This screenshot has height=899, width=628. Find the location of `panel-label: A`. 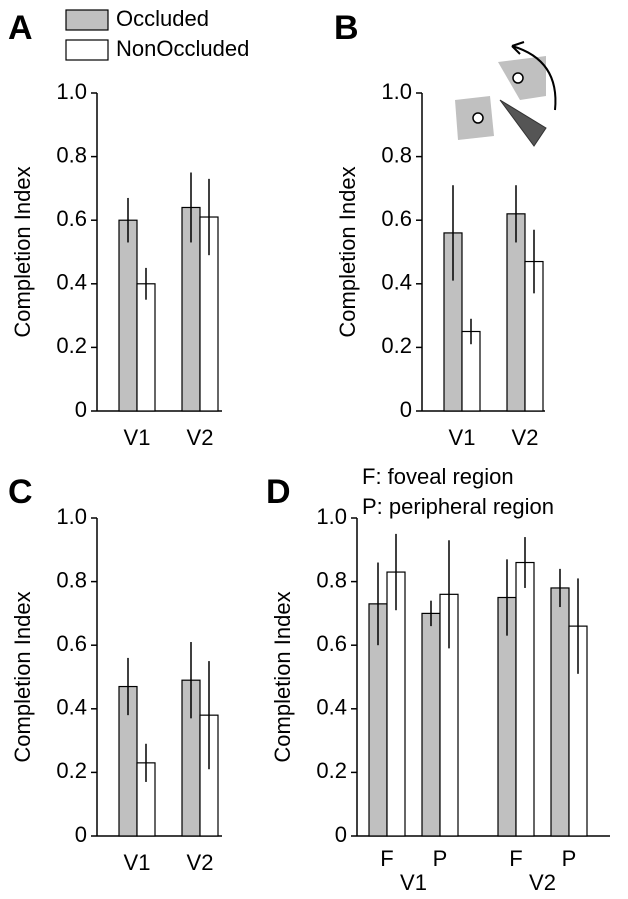

panel-label: A is located at coordinates (20, 28).